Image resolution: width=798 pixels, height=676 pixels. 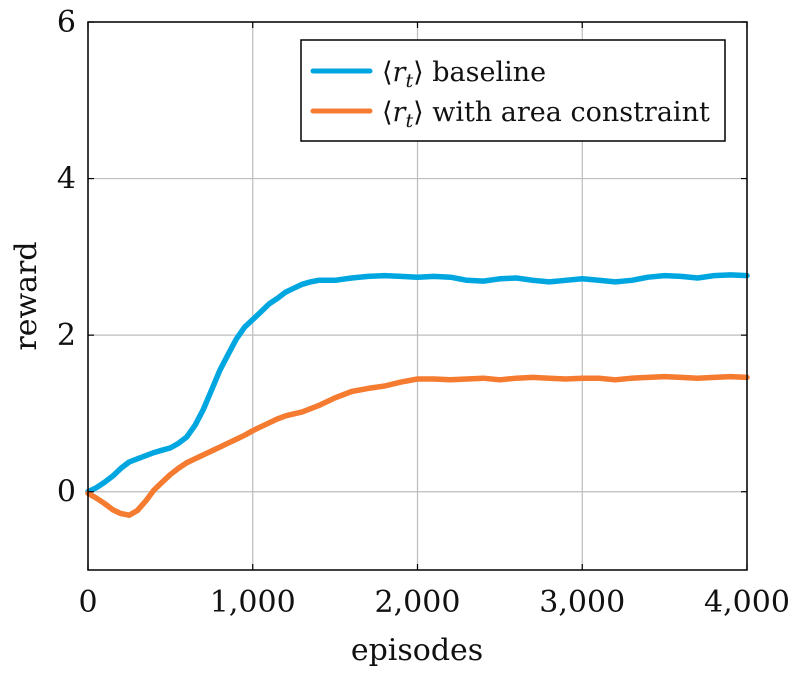 I want to click on legend-entry-area-constraint: ⟨rt⟩ with area constraint, so click(x=510, y=114).